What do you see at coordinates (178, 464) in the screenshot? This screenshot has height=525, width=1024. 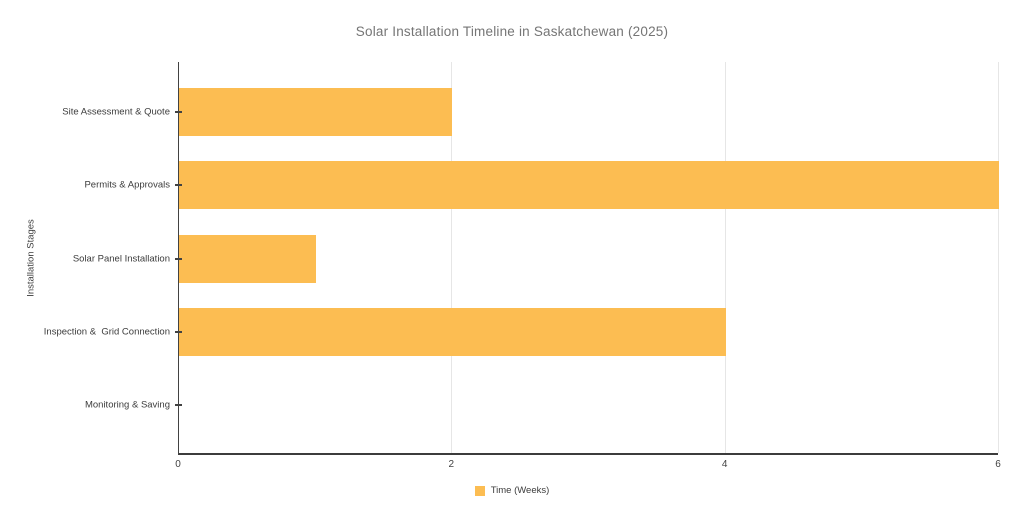 I see `x-tick-label-0: 0` at bounding box center [178, 464].